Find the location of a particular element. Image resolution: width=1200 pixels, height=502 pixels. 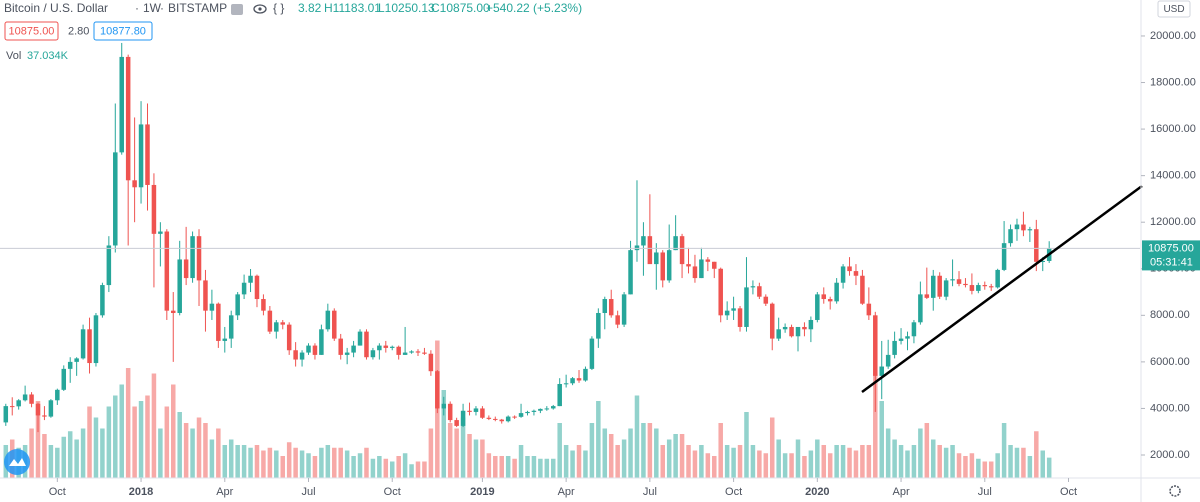

settings-icon: { } is located at coordinates (278, 8).